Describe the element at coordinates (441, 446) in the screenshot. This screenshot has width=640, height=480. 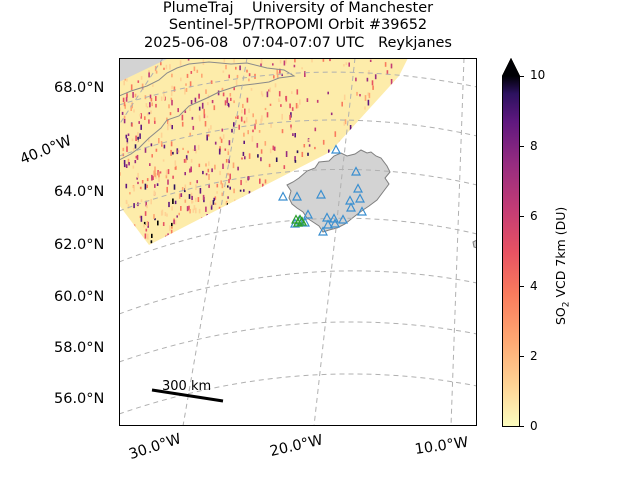
I see `lon-label-10w: 10.0°W` at that location.